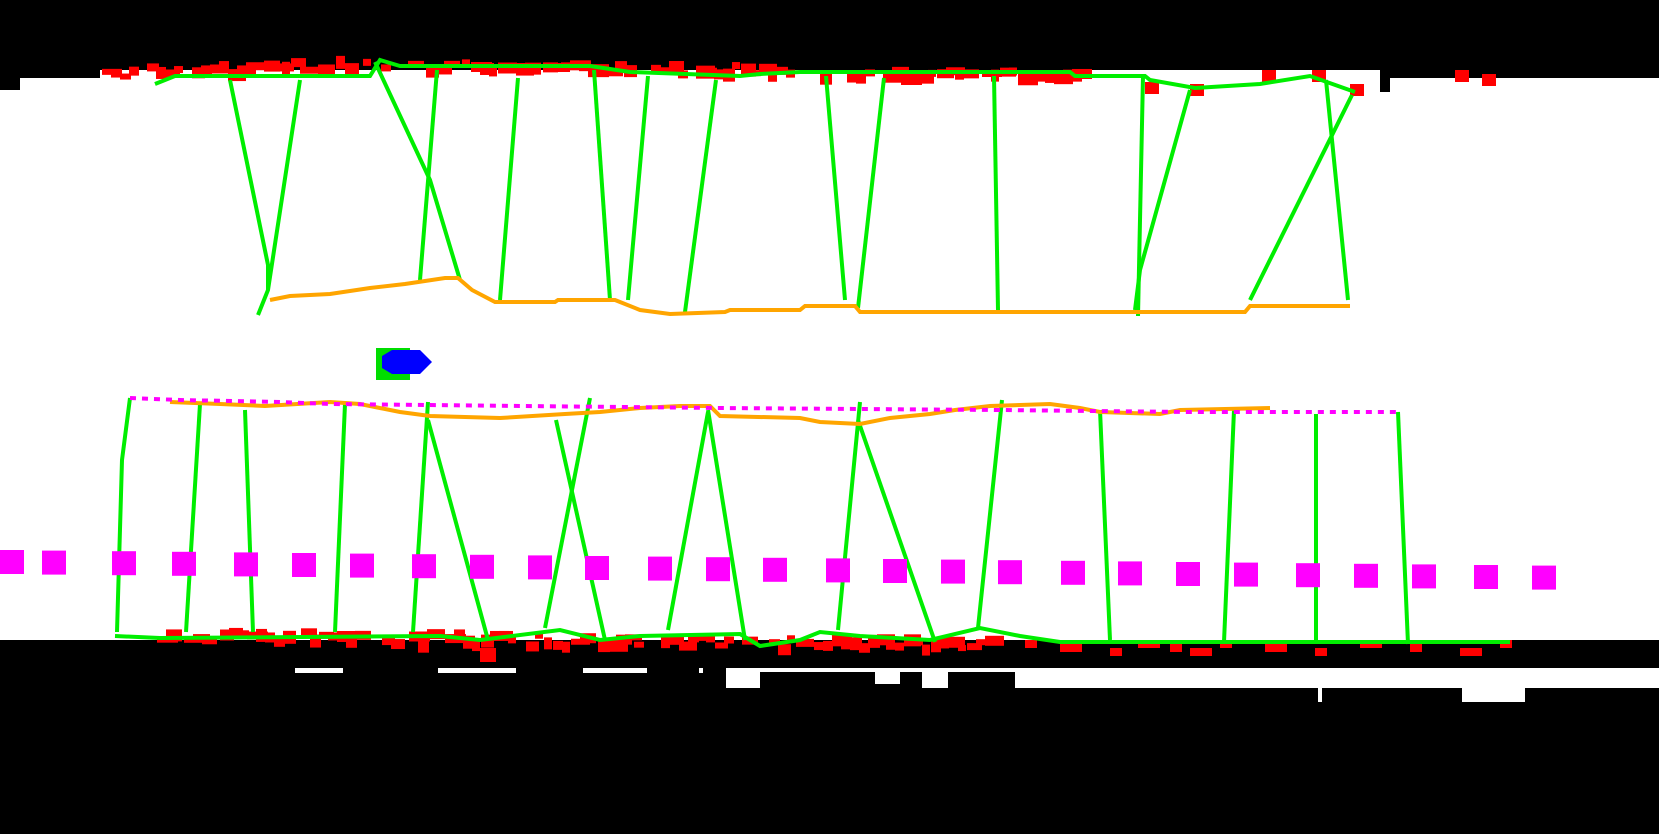 This screenshot has height=834, width=1659. Describe the element at coordinates (407, 362) in the screenshot. I see `vehicle-body` at that location.